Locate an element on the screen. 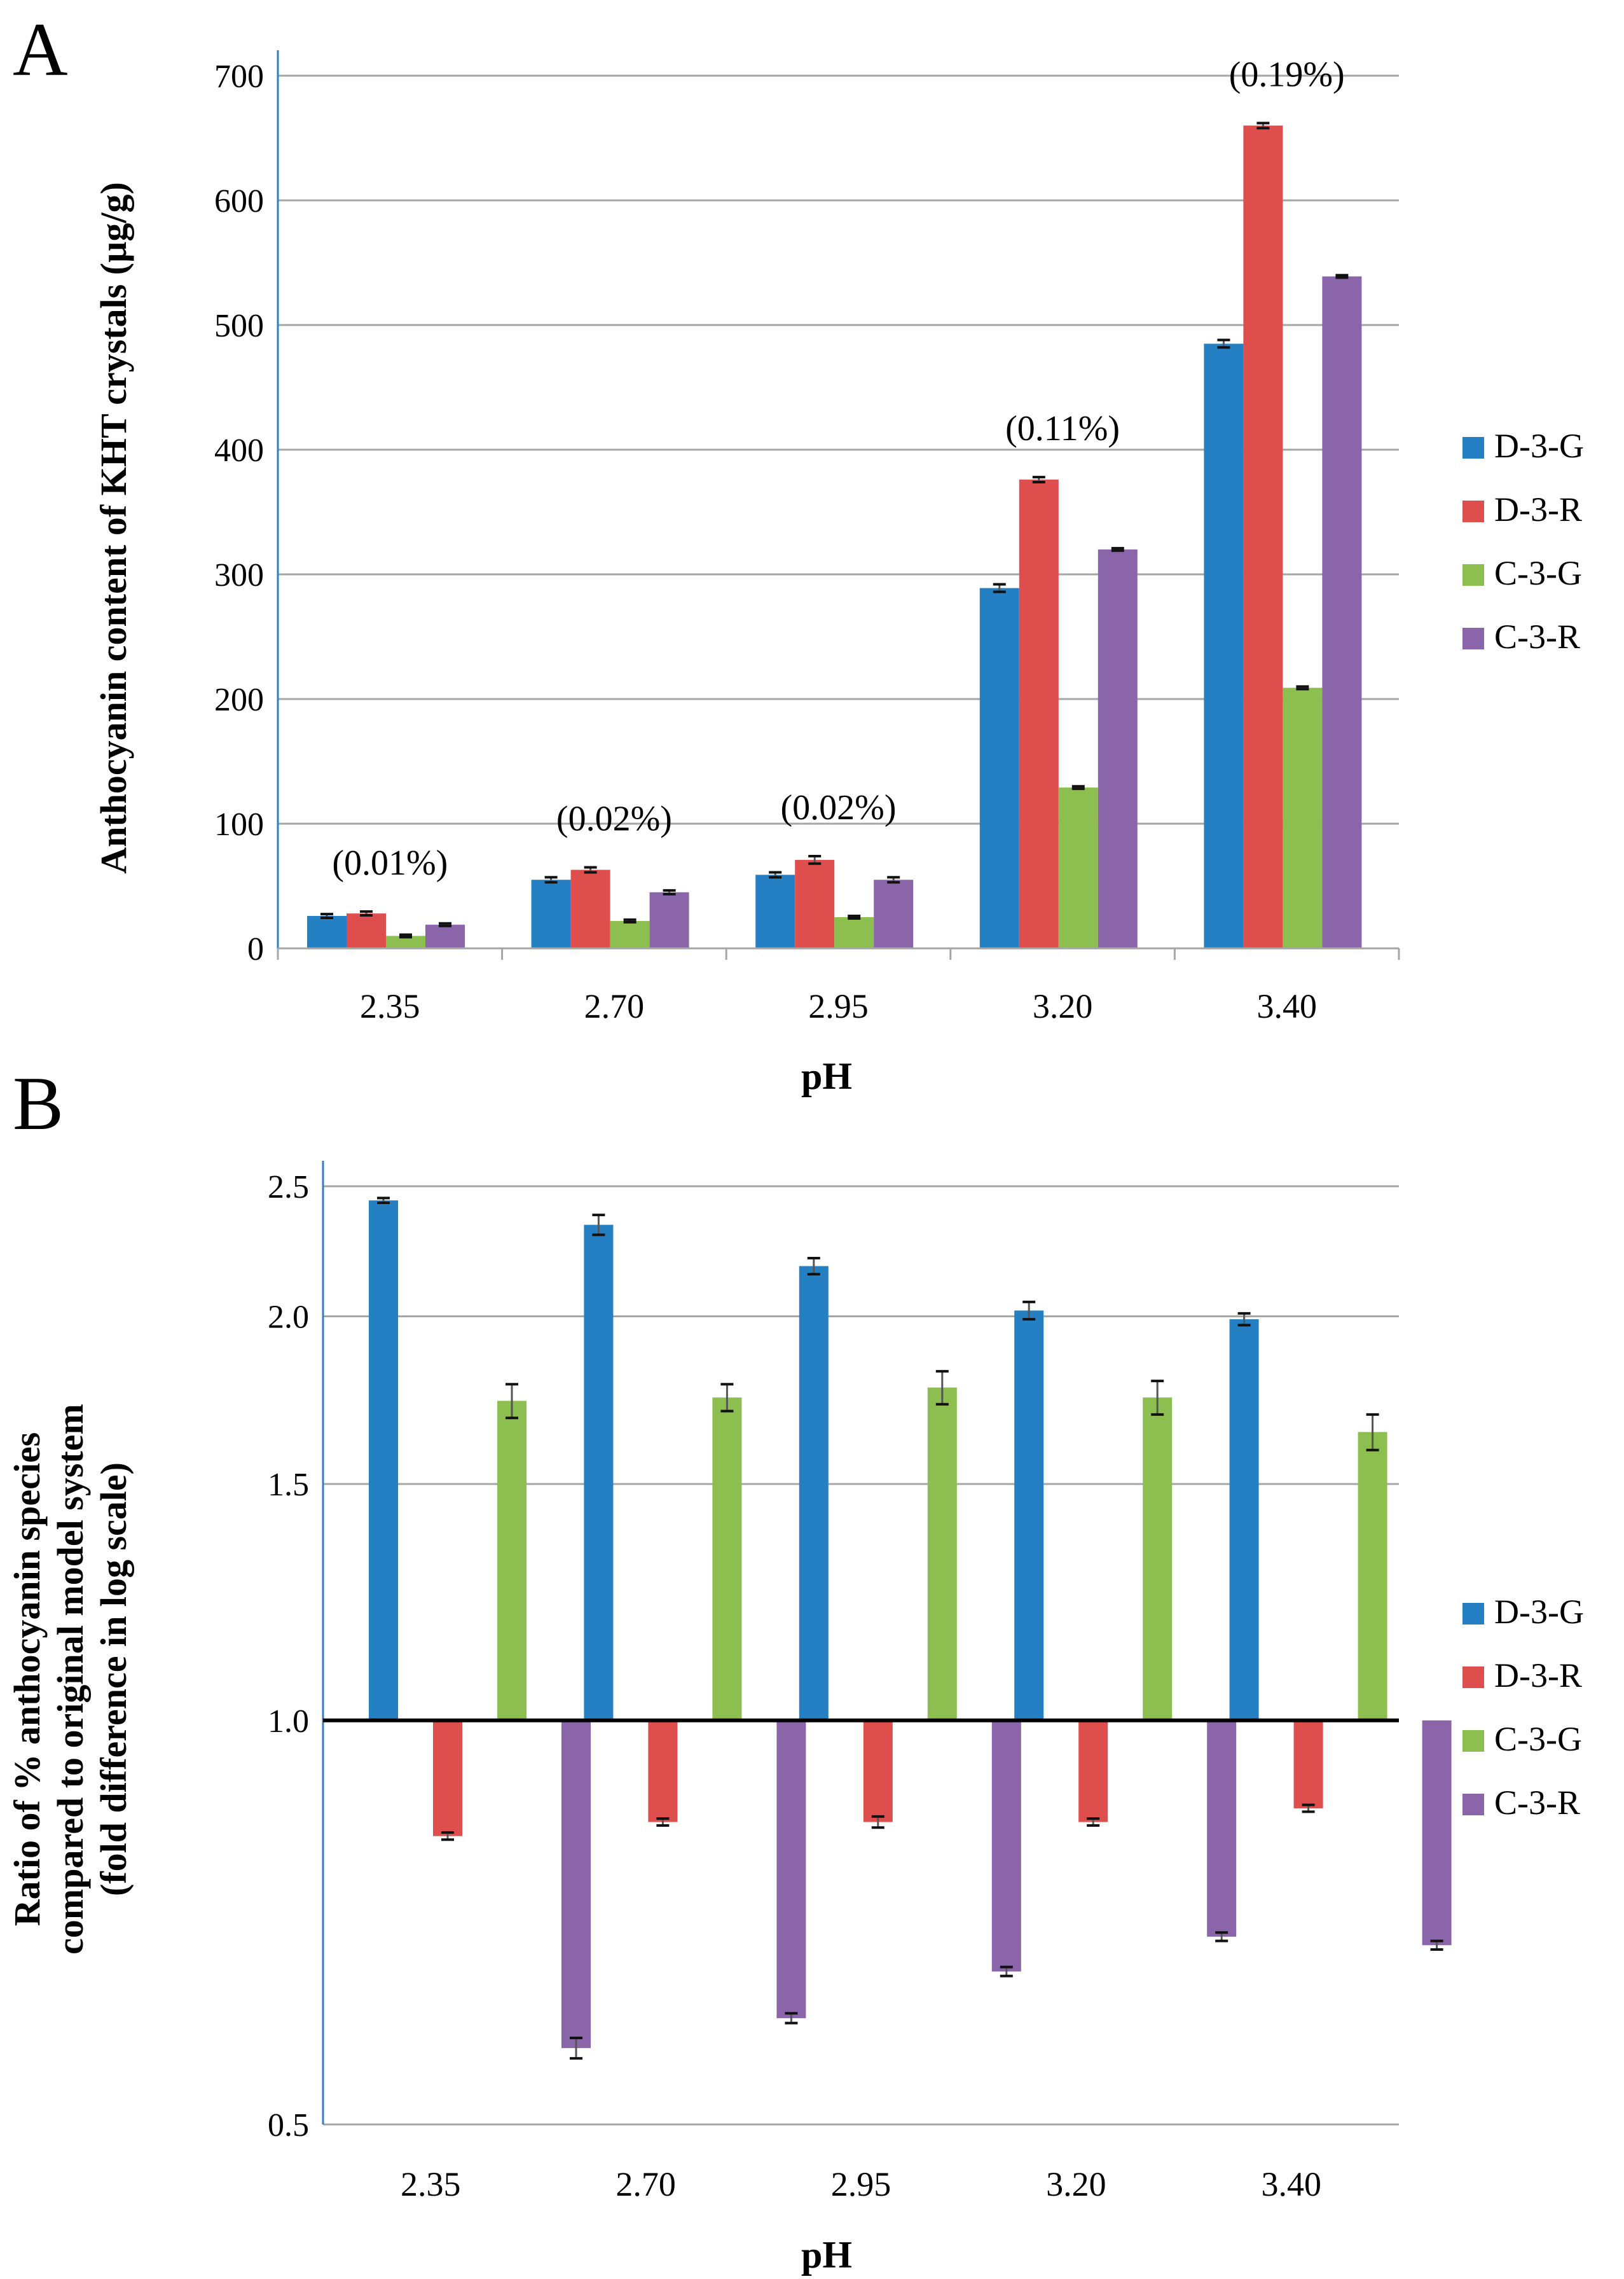  annotation-ph-2-95: (0.02%) is located at coordinates (839, 808).